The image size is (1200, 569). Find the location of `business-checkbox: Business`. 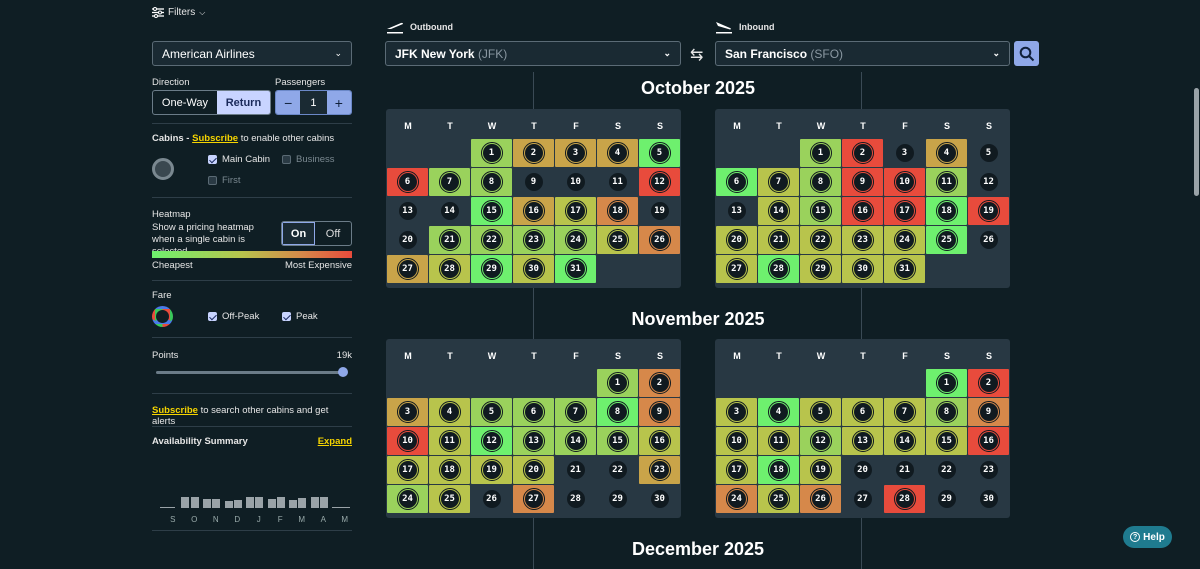

business-checkbox: Business is located at coordinates (308, 159).